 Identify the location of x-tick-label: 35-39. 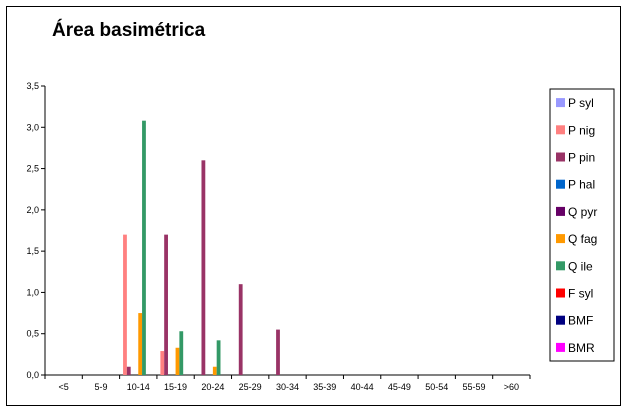
(324, 387).